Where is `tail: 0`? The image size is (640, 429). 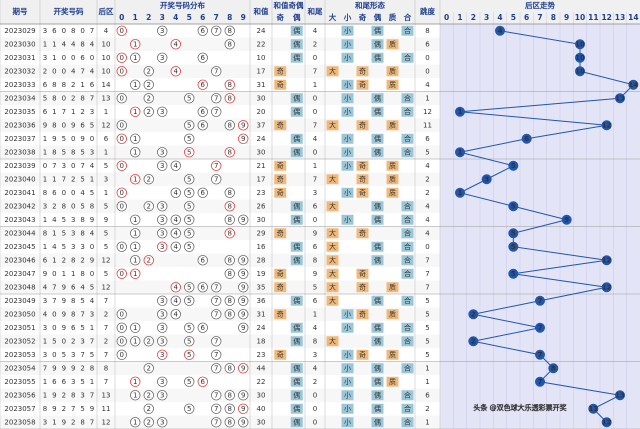 tail: 0 is located at coordinates (315, 409).